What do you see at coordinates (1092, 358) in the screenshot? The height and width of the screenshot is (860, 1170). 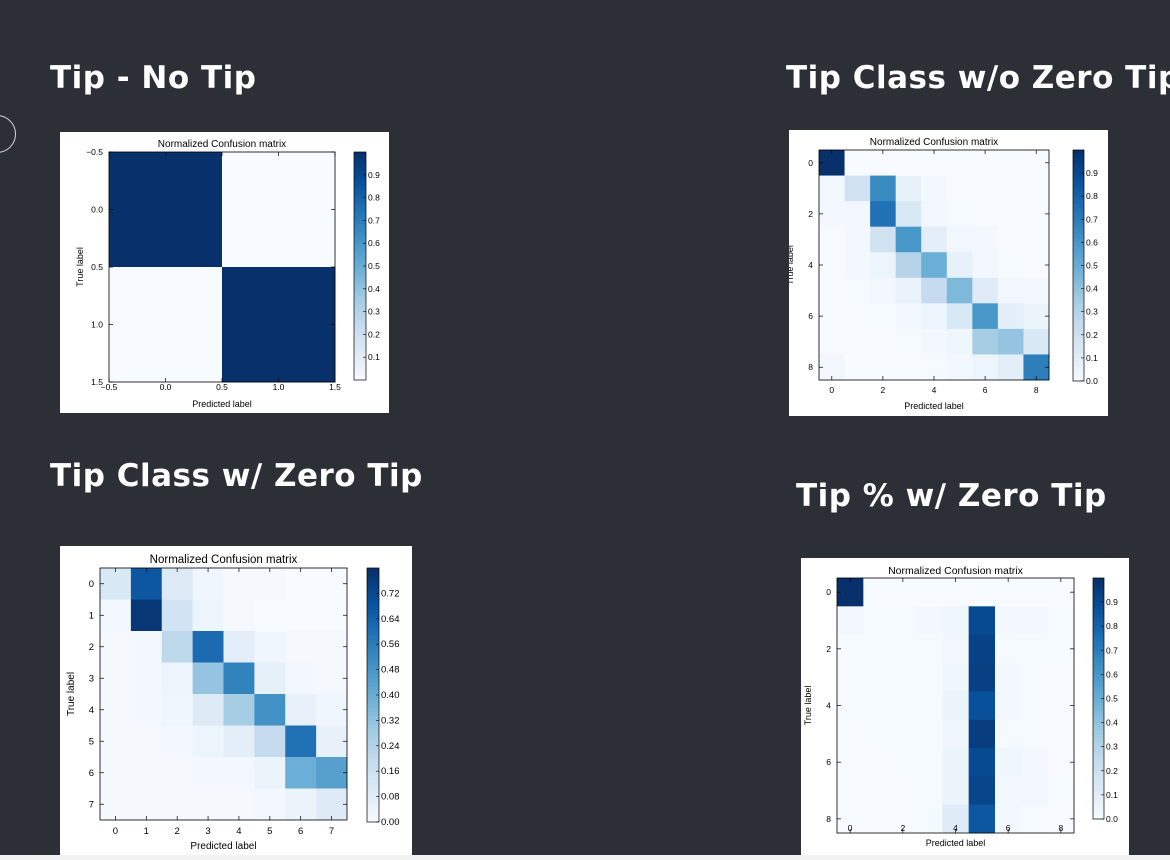 I see `colorbar-tick-label: 0.1` at bounding box center [1092, 358].